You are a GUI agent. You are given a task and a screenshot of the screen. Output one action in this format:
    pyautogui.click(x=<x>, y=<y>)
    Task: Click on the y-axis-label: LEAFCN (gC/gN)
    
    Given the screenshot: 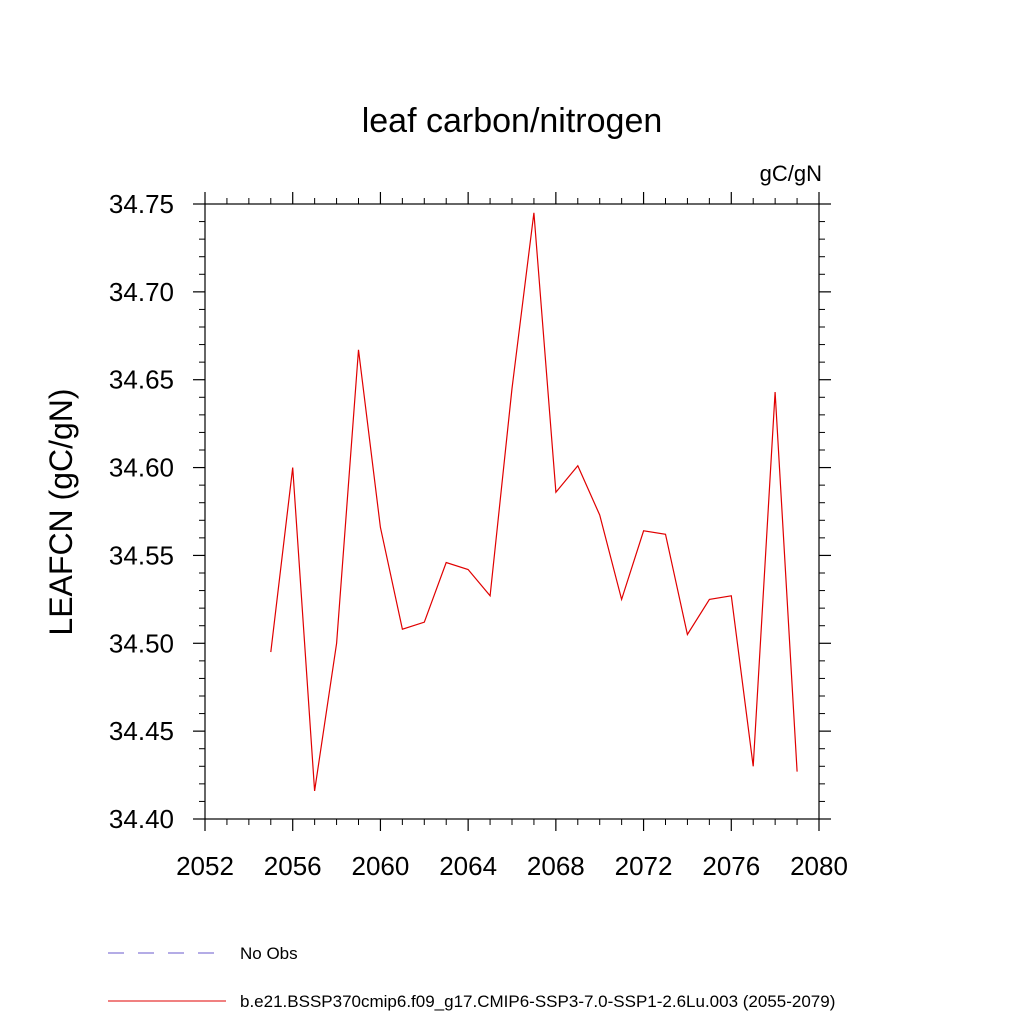 What is the action you would take?
    pyautogui.click(x=61, y=511)
    